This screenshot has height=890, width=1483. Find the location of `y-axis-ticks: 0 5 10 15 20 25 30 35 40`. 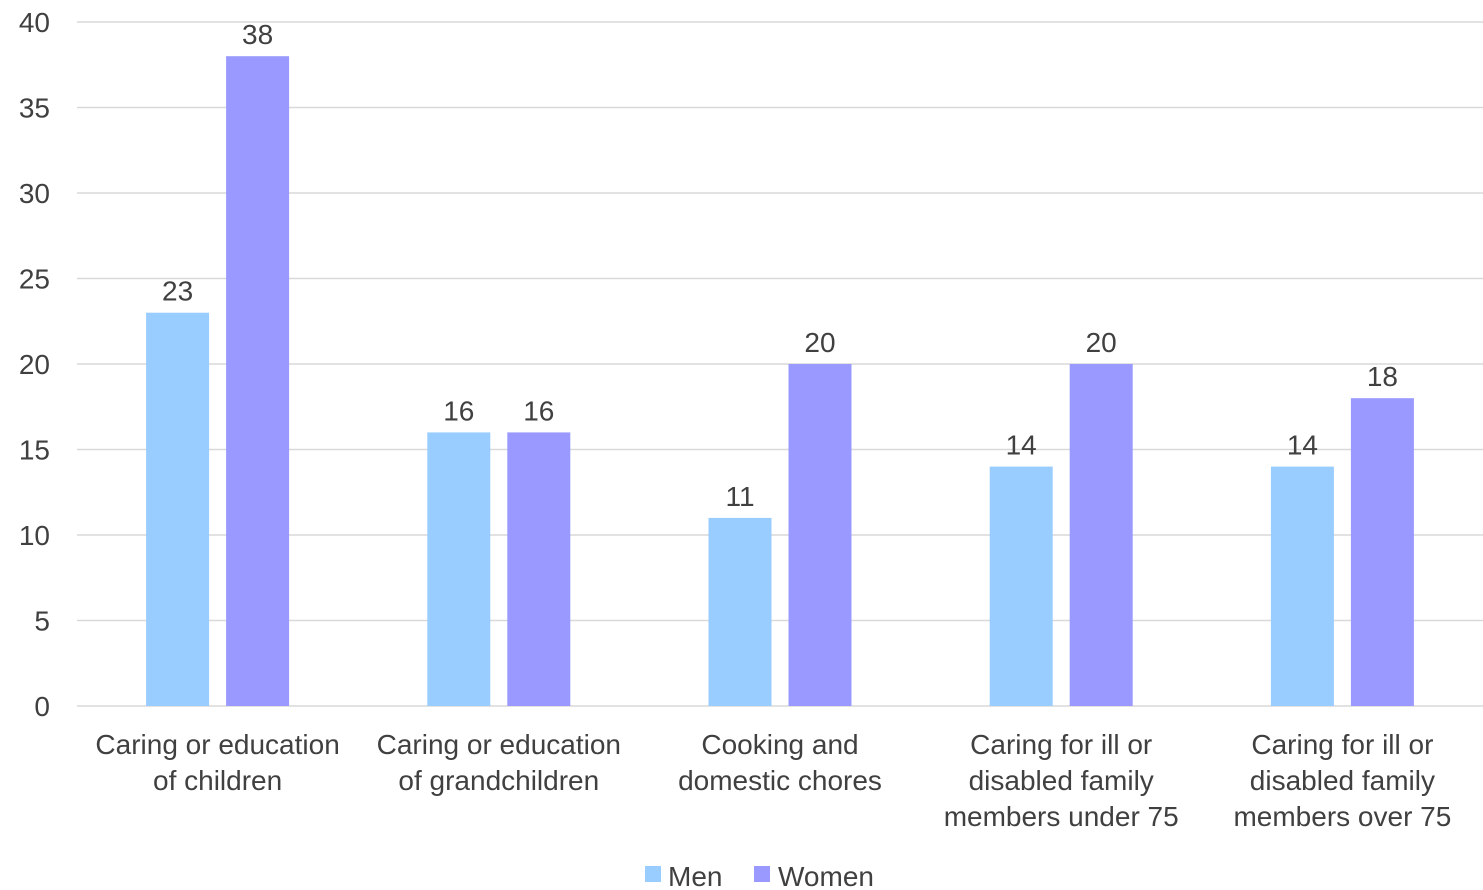

y-axis-ticks: 0 5 10 15 20 25 30 35 40 is located at coordinates (34, 364).